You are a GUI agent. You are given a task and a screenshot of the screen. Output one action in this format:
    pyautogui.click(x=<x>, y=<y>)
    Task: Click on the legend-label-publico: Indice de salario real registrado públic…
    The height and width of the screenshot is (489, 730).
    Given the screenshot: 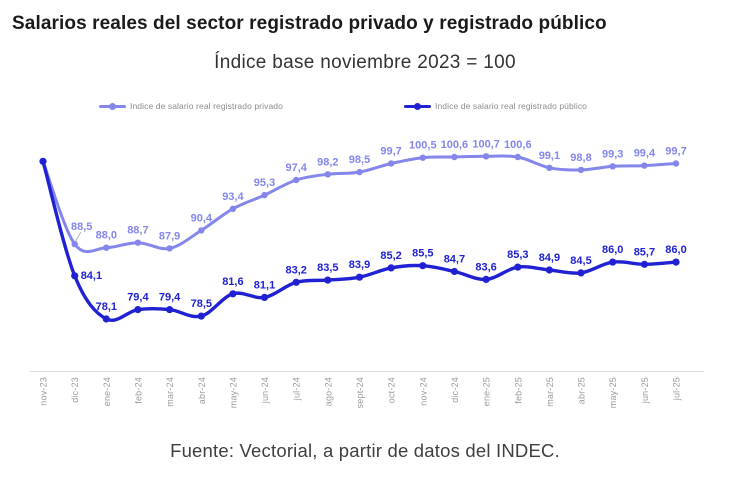 What is the action you would take?
    pyautogui.click(x=511, y=106)
    